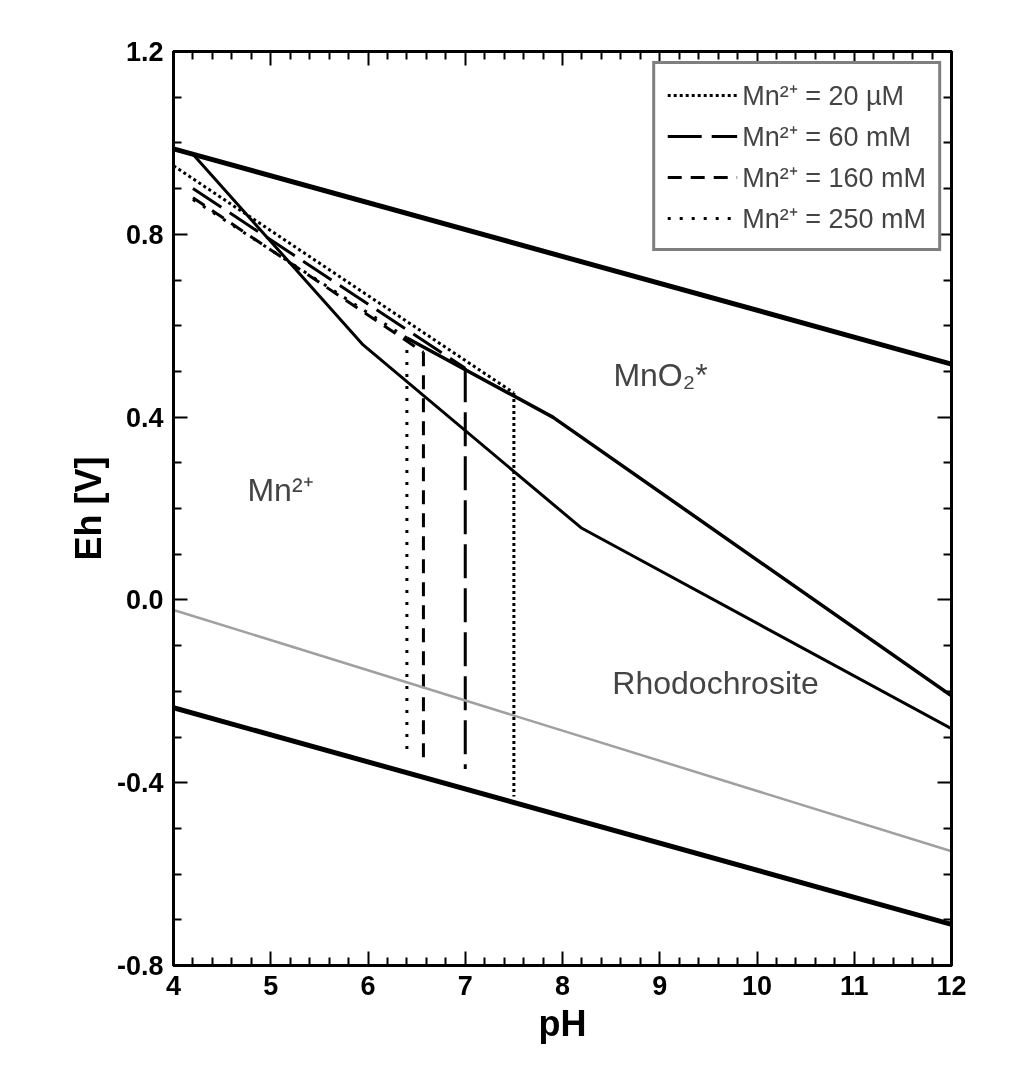 The width and height of the screenshot is (1016, 1075). Describe the element at coordinates (465, 985) in the screenshot. I see `x-tick-label: 7` at that location.